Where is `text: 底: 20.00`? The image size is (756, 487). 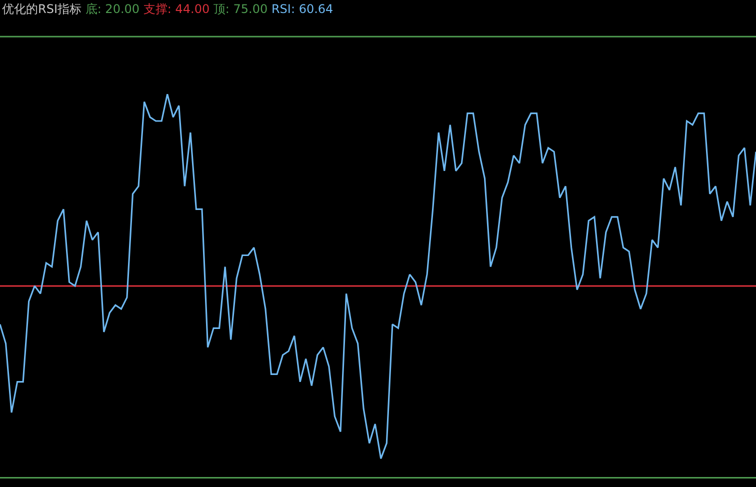
text: 底: 20.00 is located at coordinates (112, 9).